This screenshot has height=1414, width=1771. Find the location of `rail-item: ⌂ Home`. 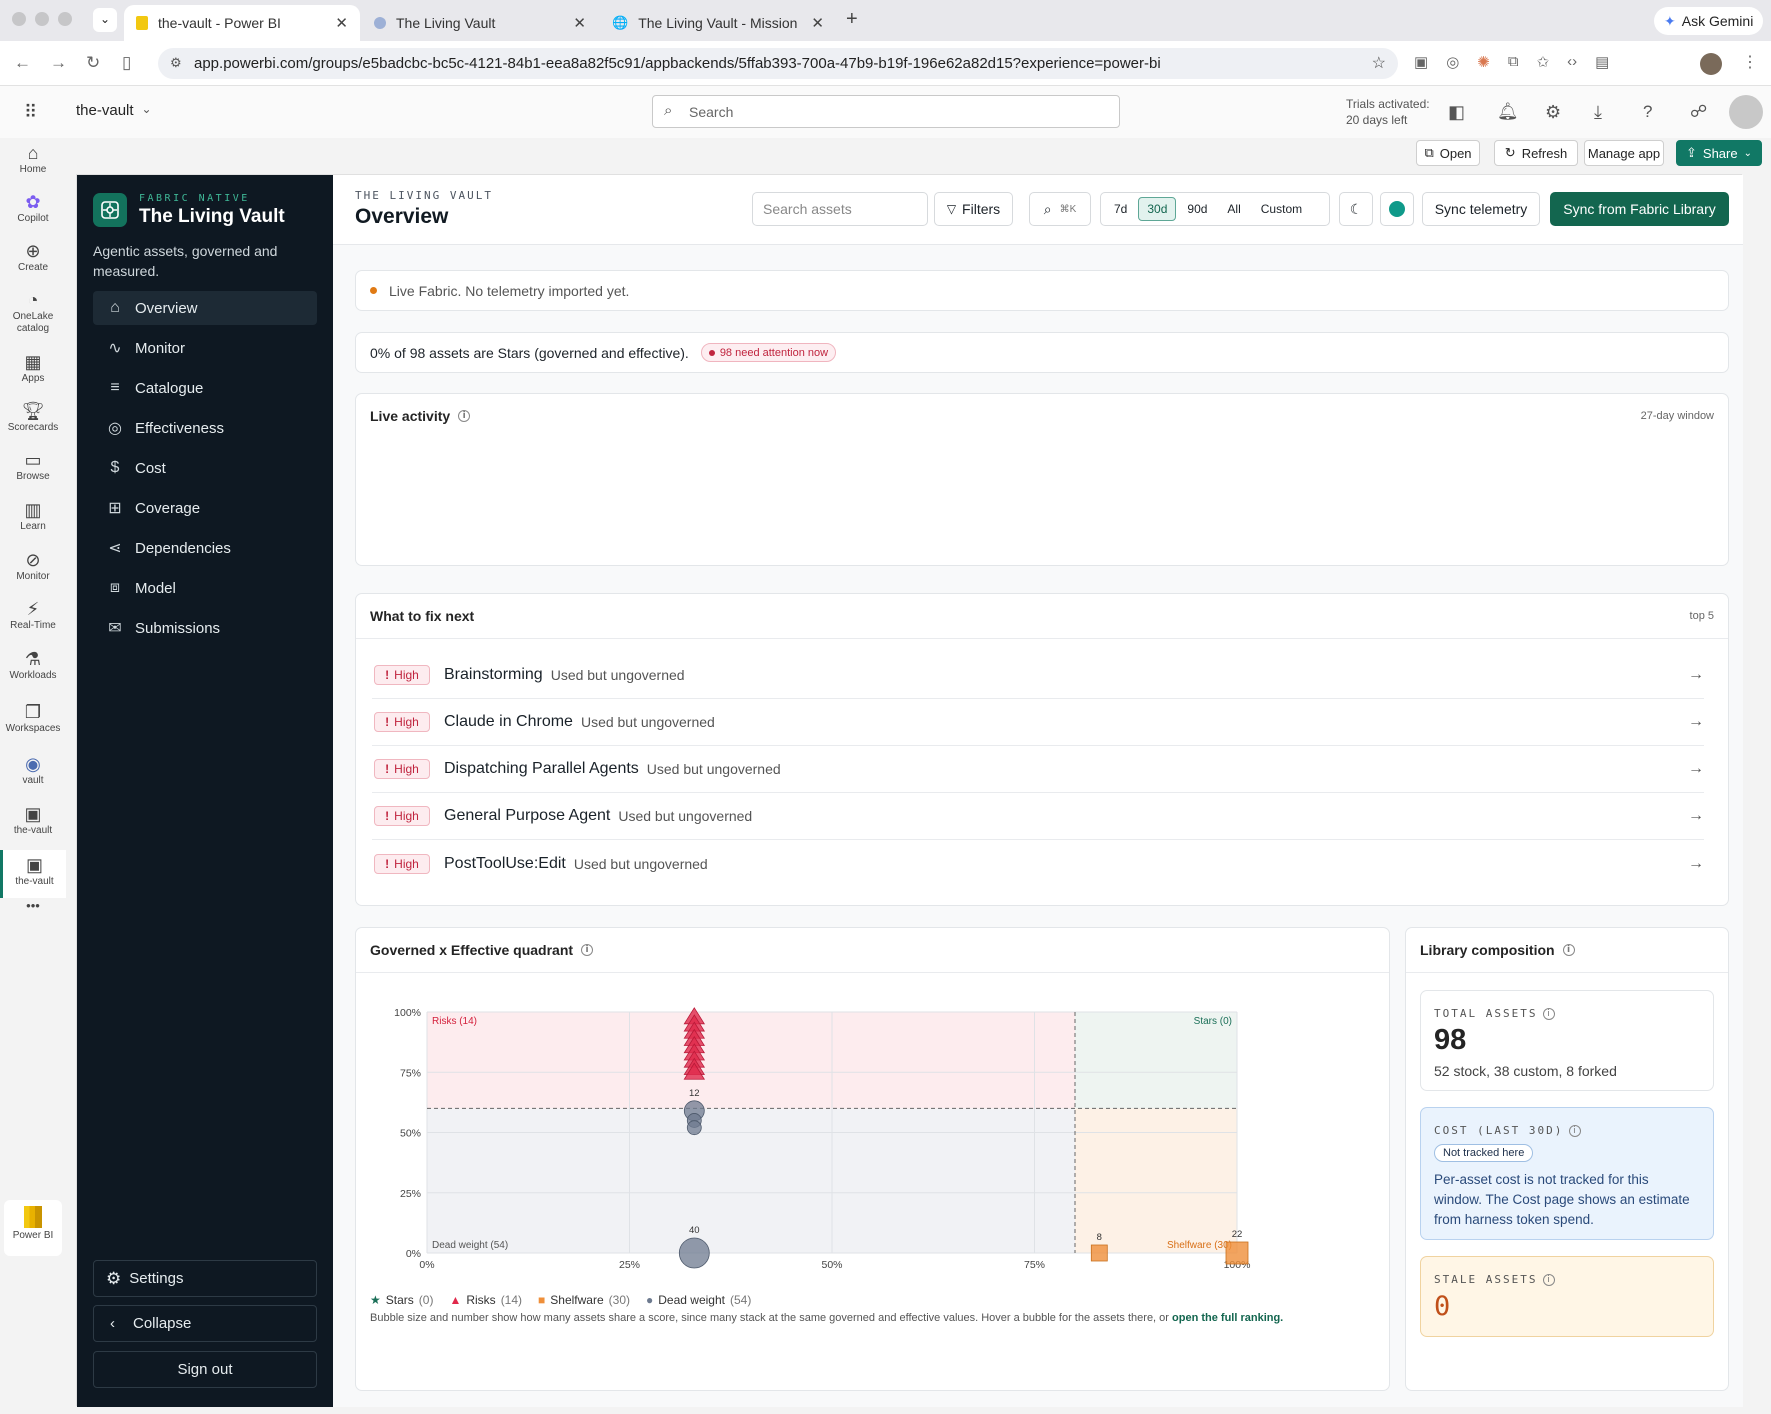

rail-item: ⌂ Home is located at coordinates (33, 157).